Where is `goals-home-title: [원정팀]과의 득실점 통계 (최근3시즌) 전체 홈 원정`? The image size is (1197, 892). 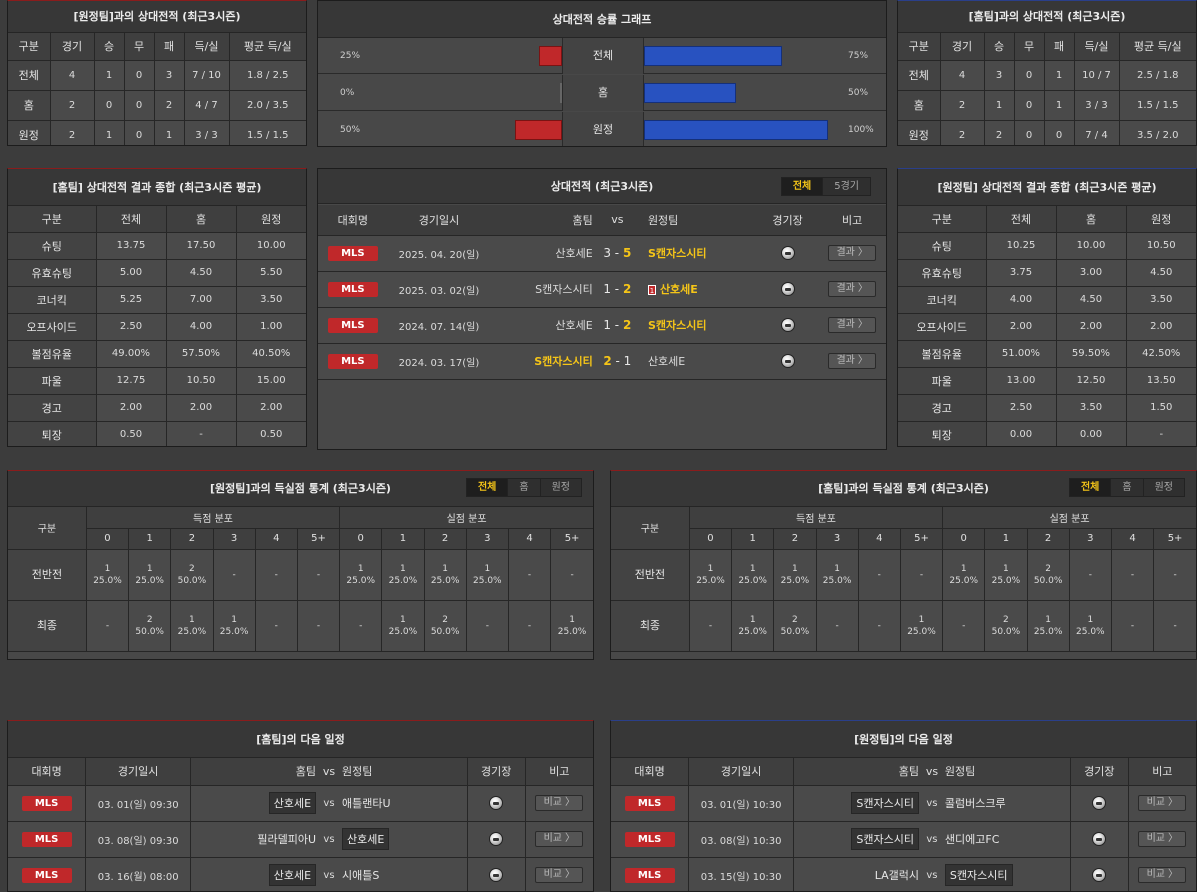
goals-home-title: [원정팀]과의 득실점 통계 (최근3시즌) 전체 홈 원정 is located at coordinates (300, 489).